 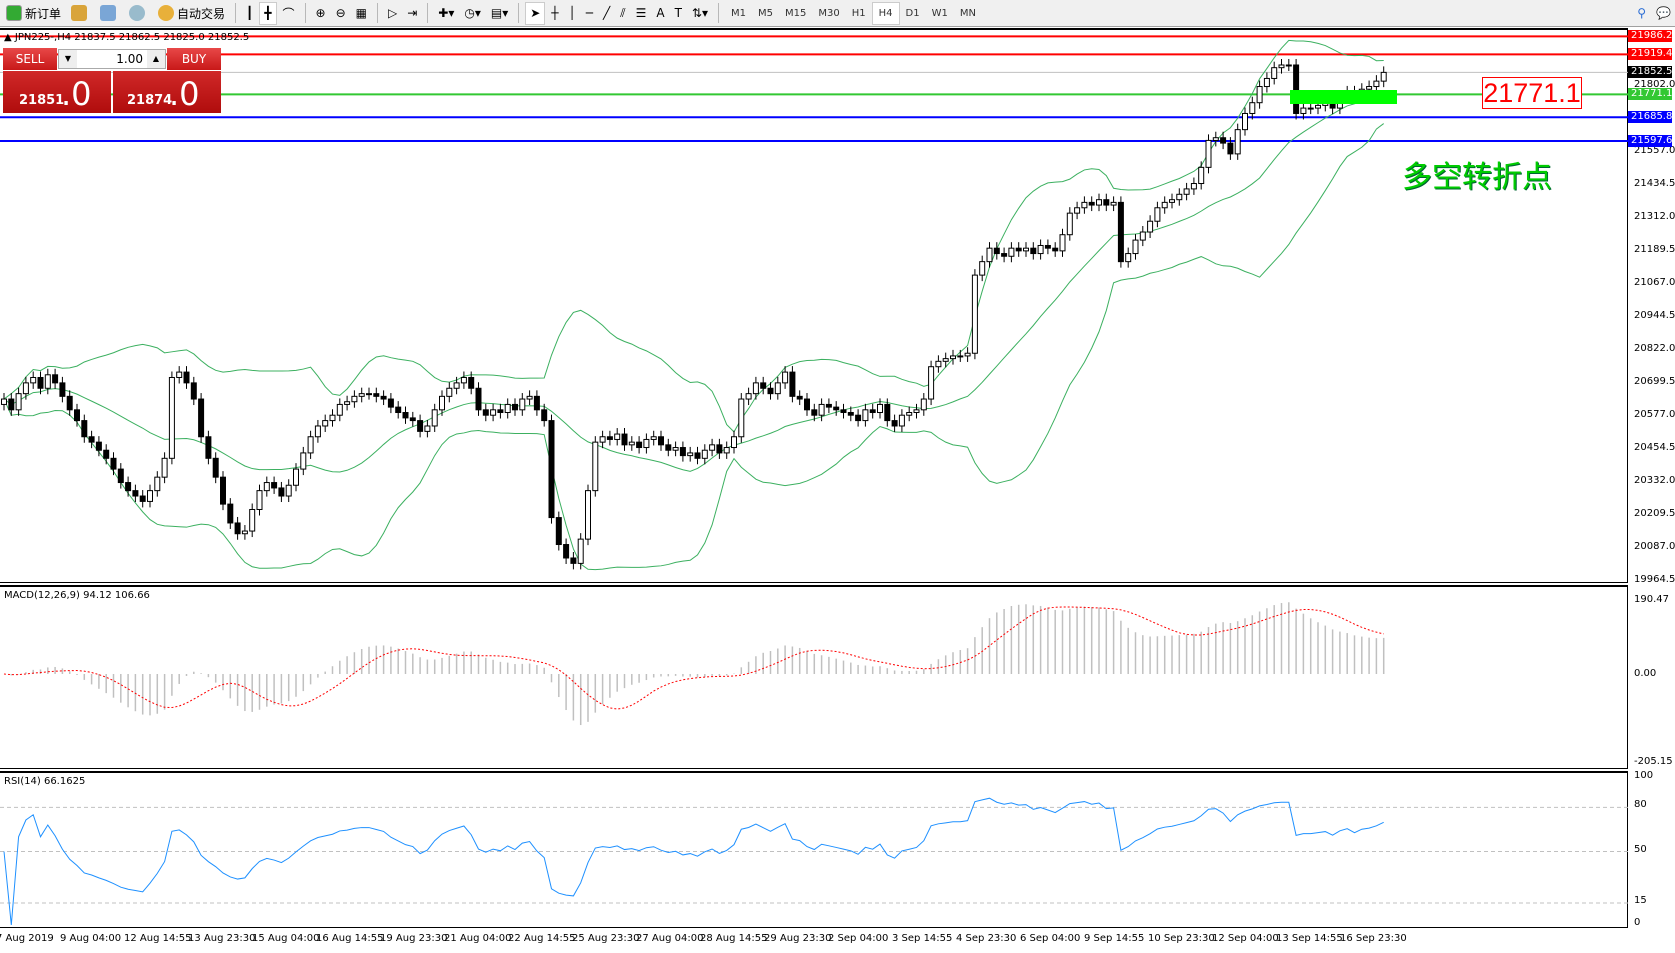 What do you see at coordinates (1114, 938) in the screenshot?
I see `time-tick-label: 9 Sep 14:55` at bounding box center [1114, 938].